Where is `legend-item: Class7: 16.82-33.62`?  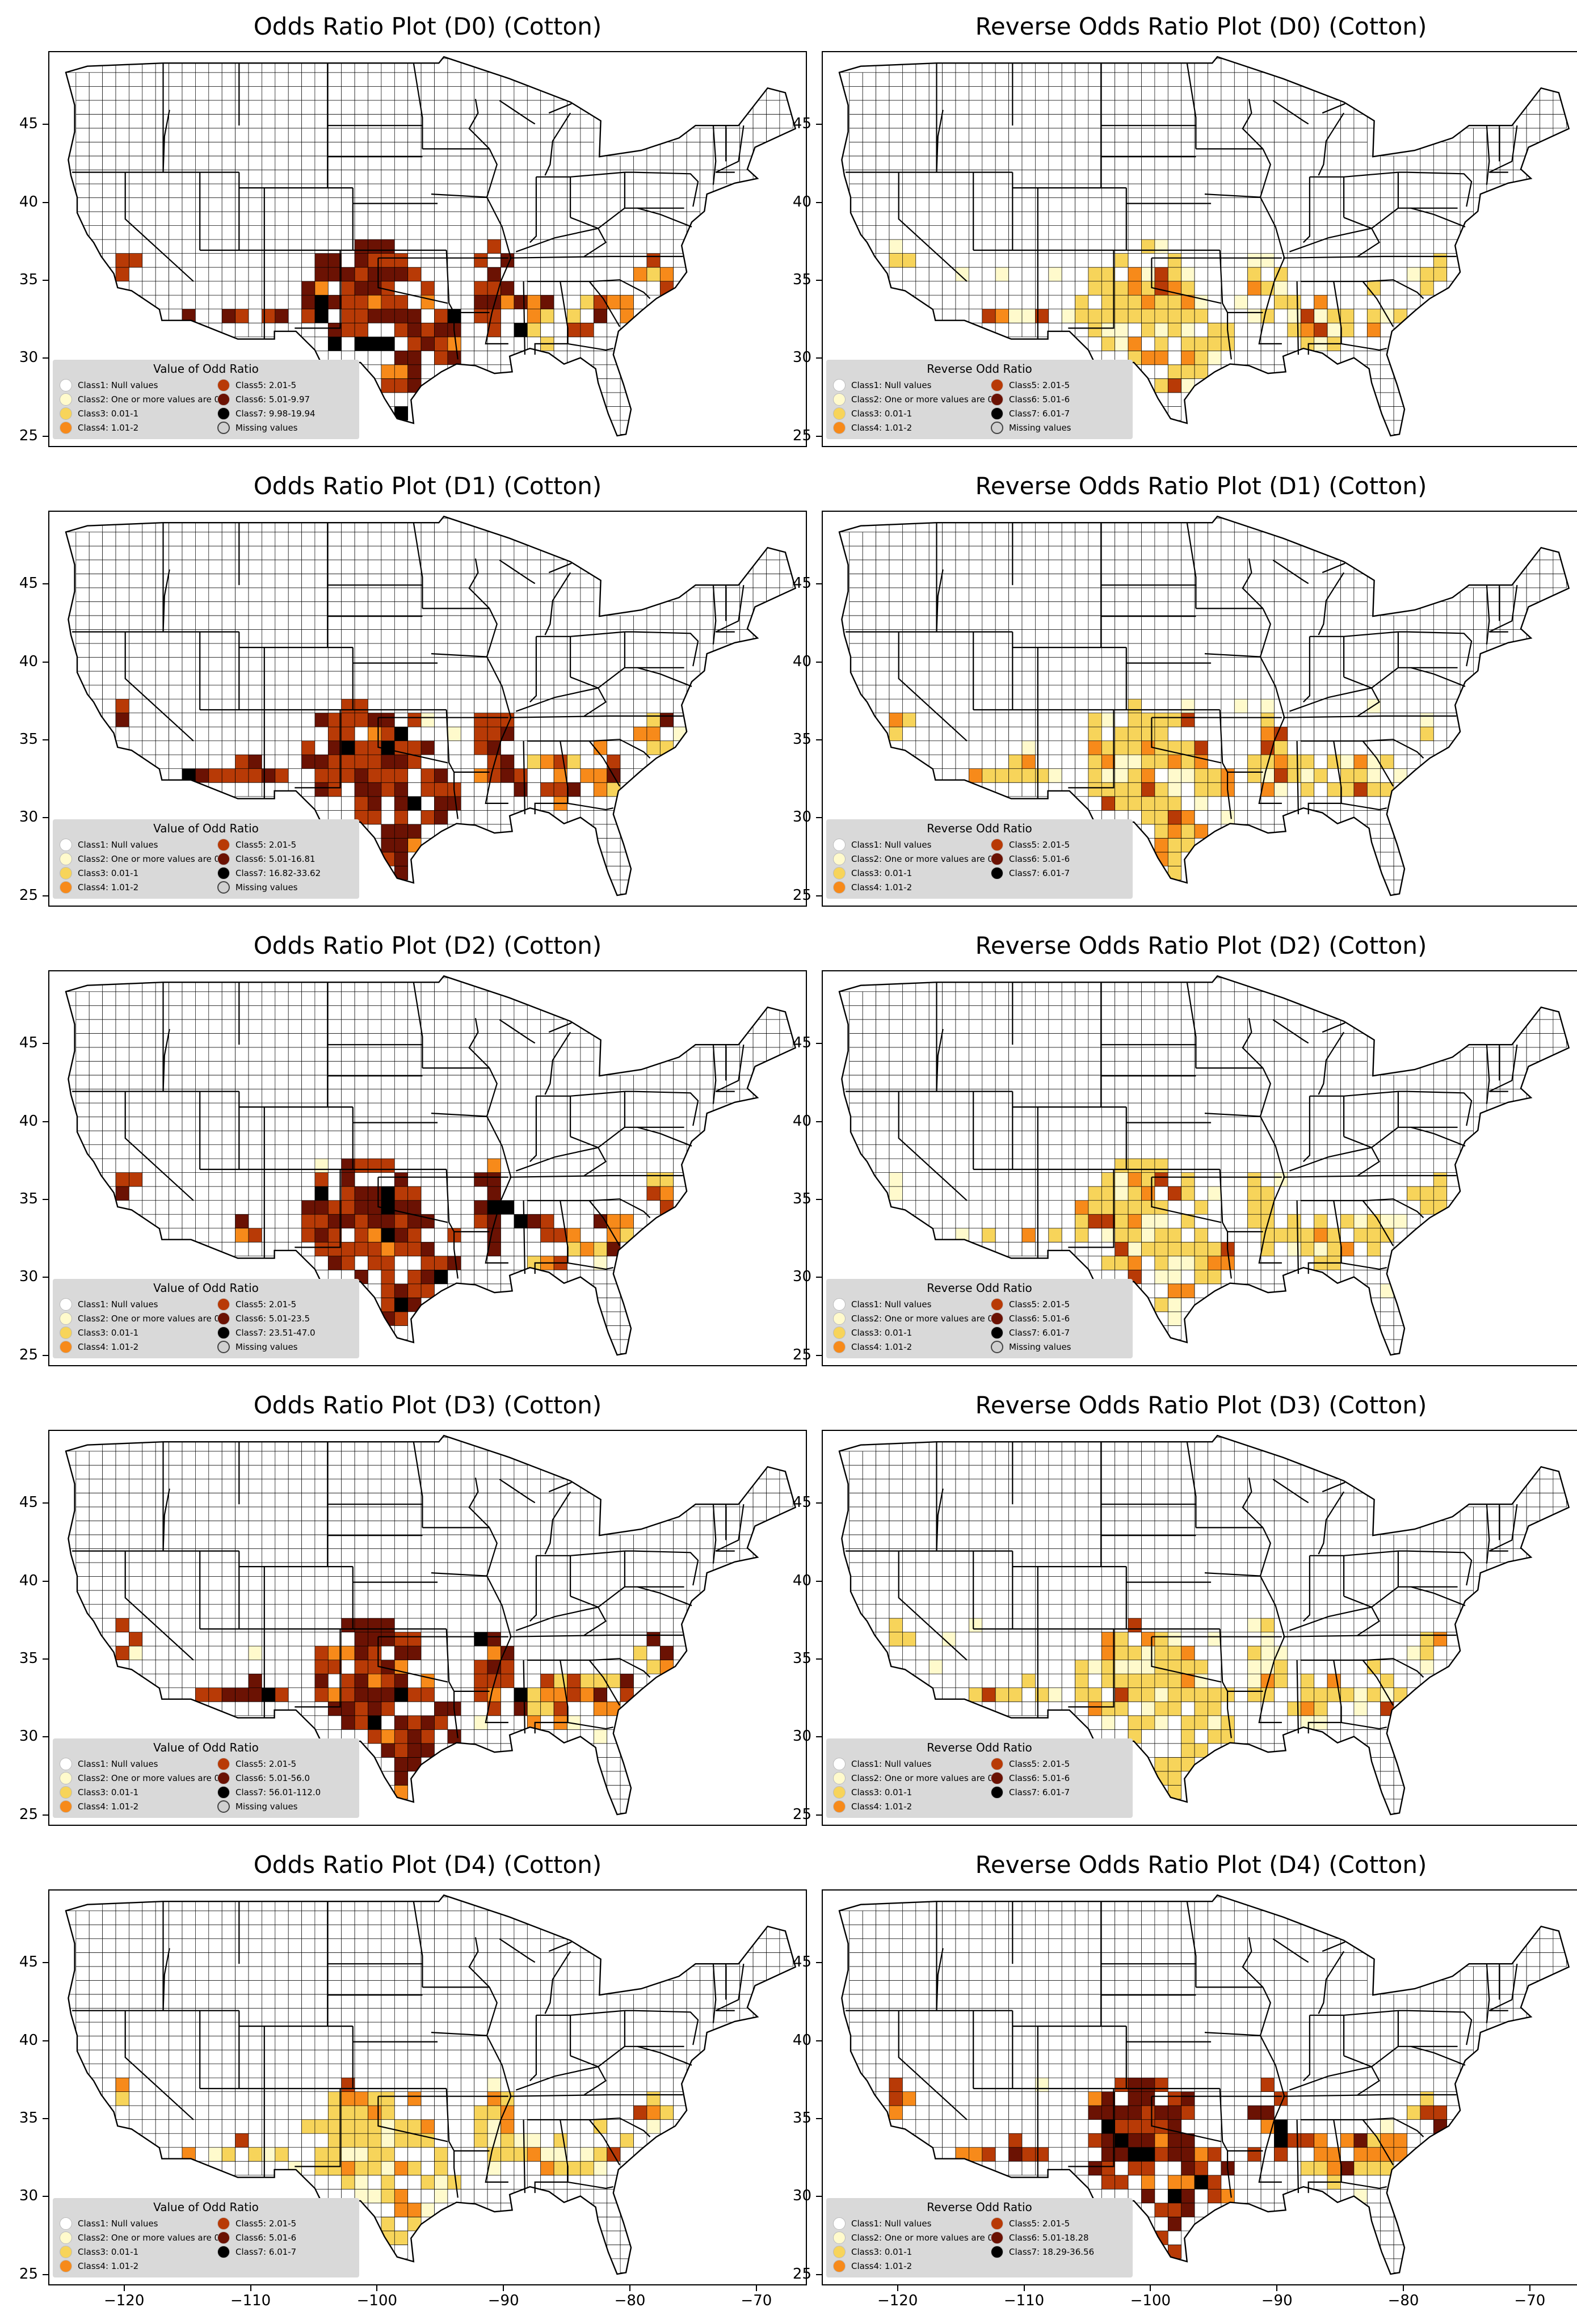 legend-item: Class7: 16.82-33.62 is located at coordinates (269, 873).